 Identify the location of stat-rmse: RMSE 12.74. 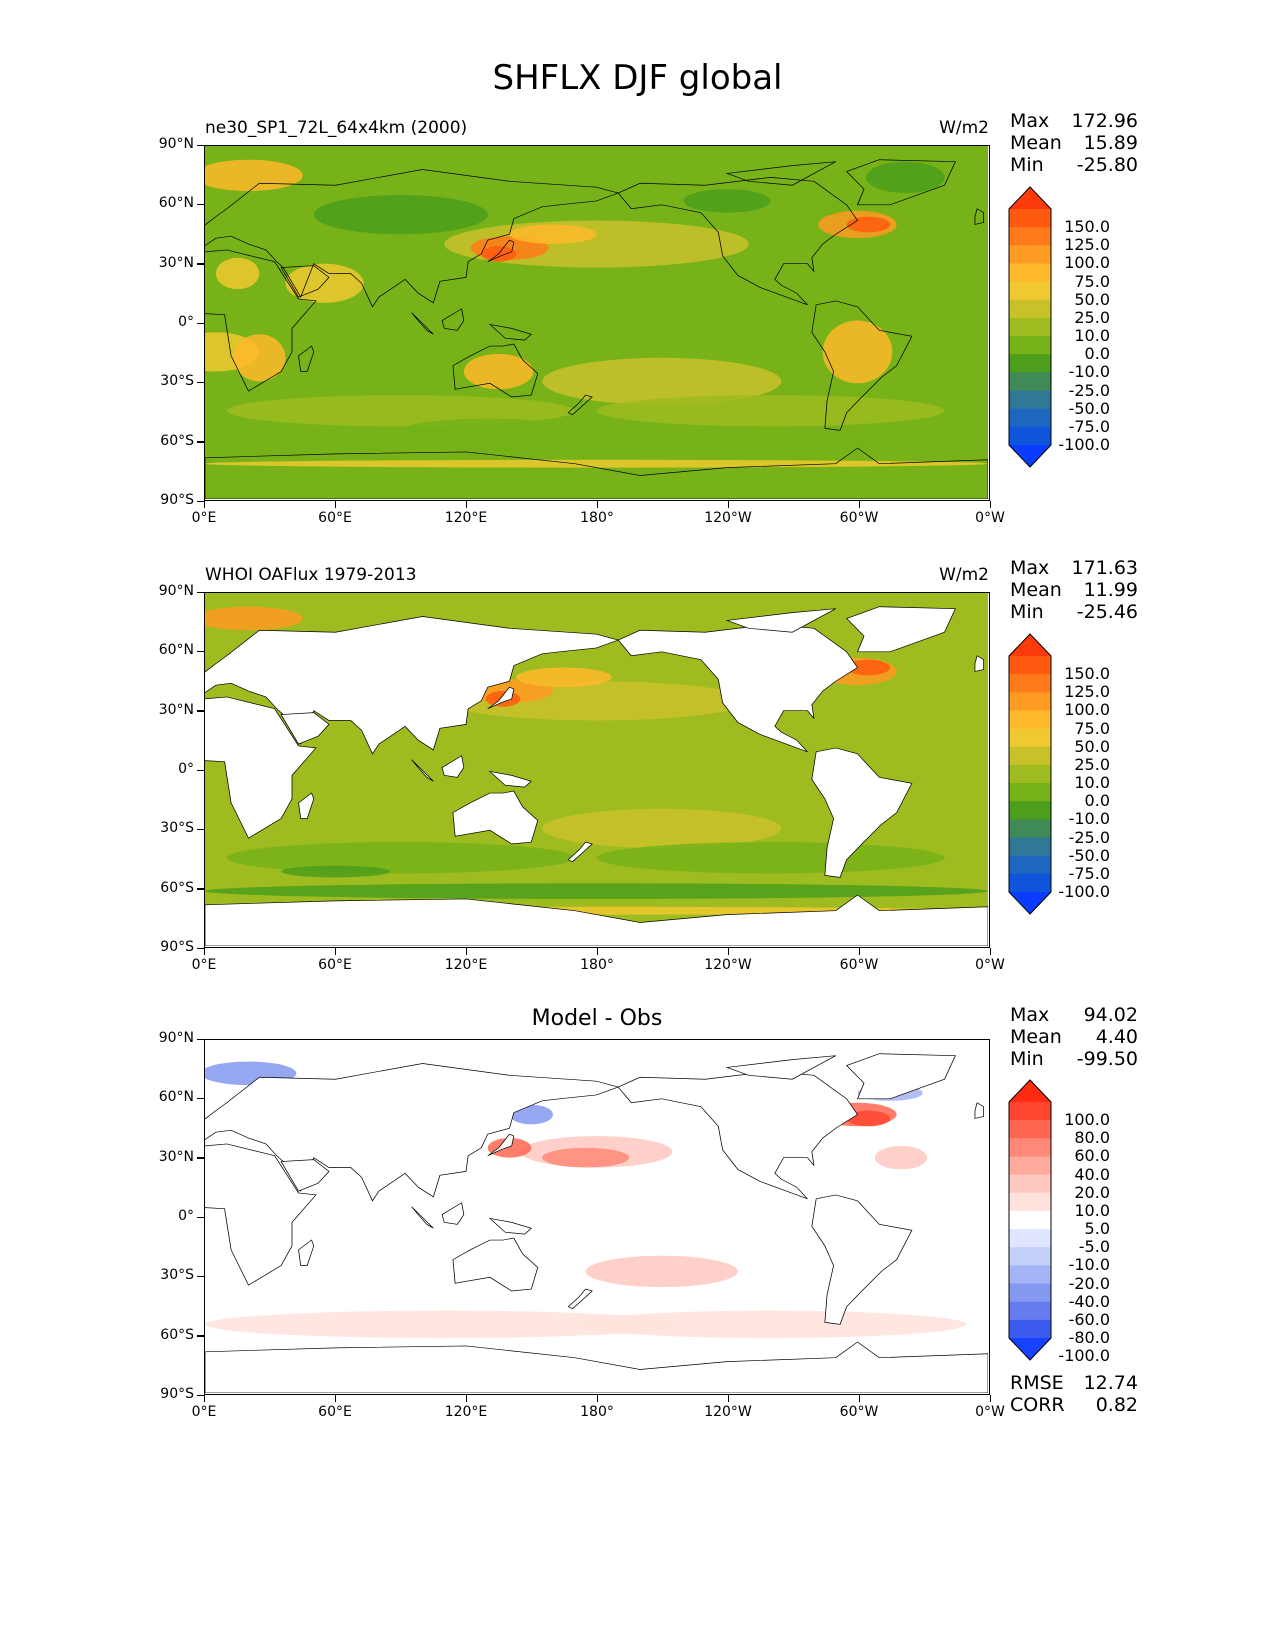
(1074, 1383).